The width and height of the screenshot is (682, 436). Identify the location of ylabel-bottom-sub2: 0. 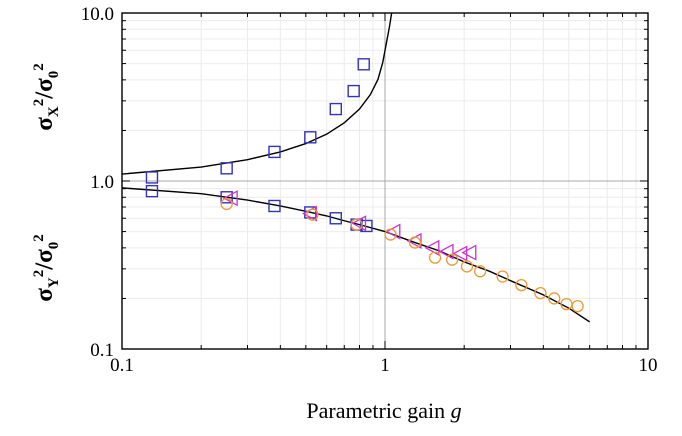
(54, 246).